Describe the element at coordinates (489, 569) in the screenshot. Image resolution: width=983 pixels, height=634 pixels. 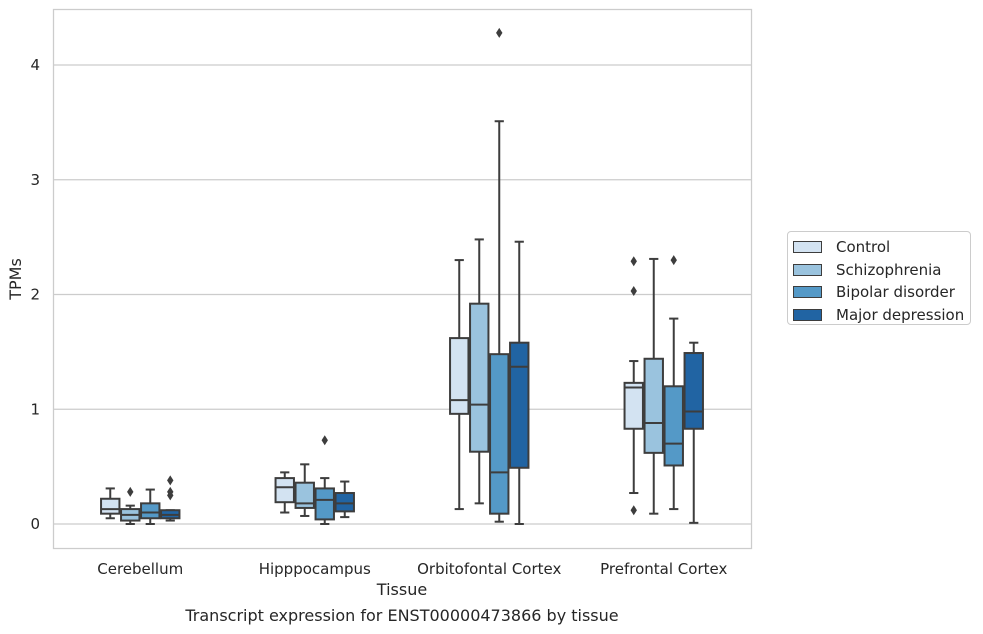
I see `x-tick-label: Orbitofontal Cortex` at that location.